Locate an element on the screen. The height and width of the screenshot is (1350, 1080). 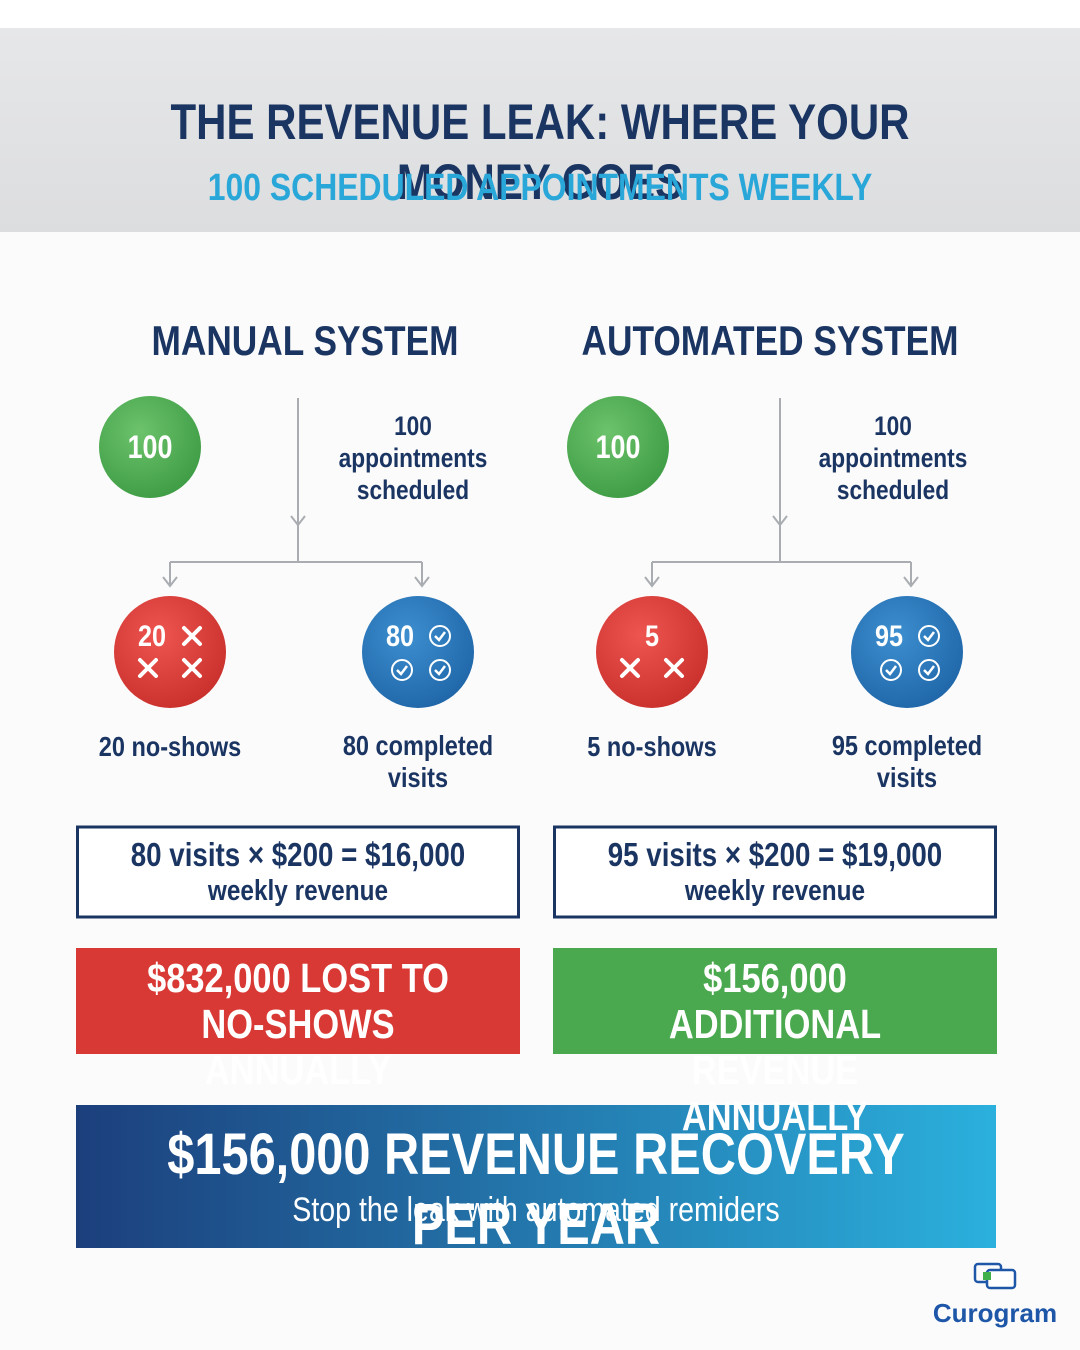
logo-text: Curogram is located at coordinates (995, 1313).